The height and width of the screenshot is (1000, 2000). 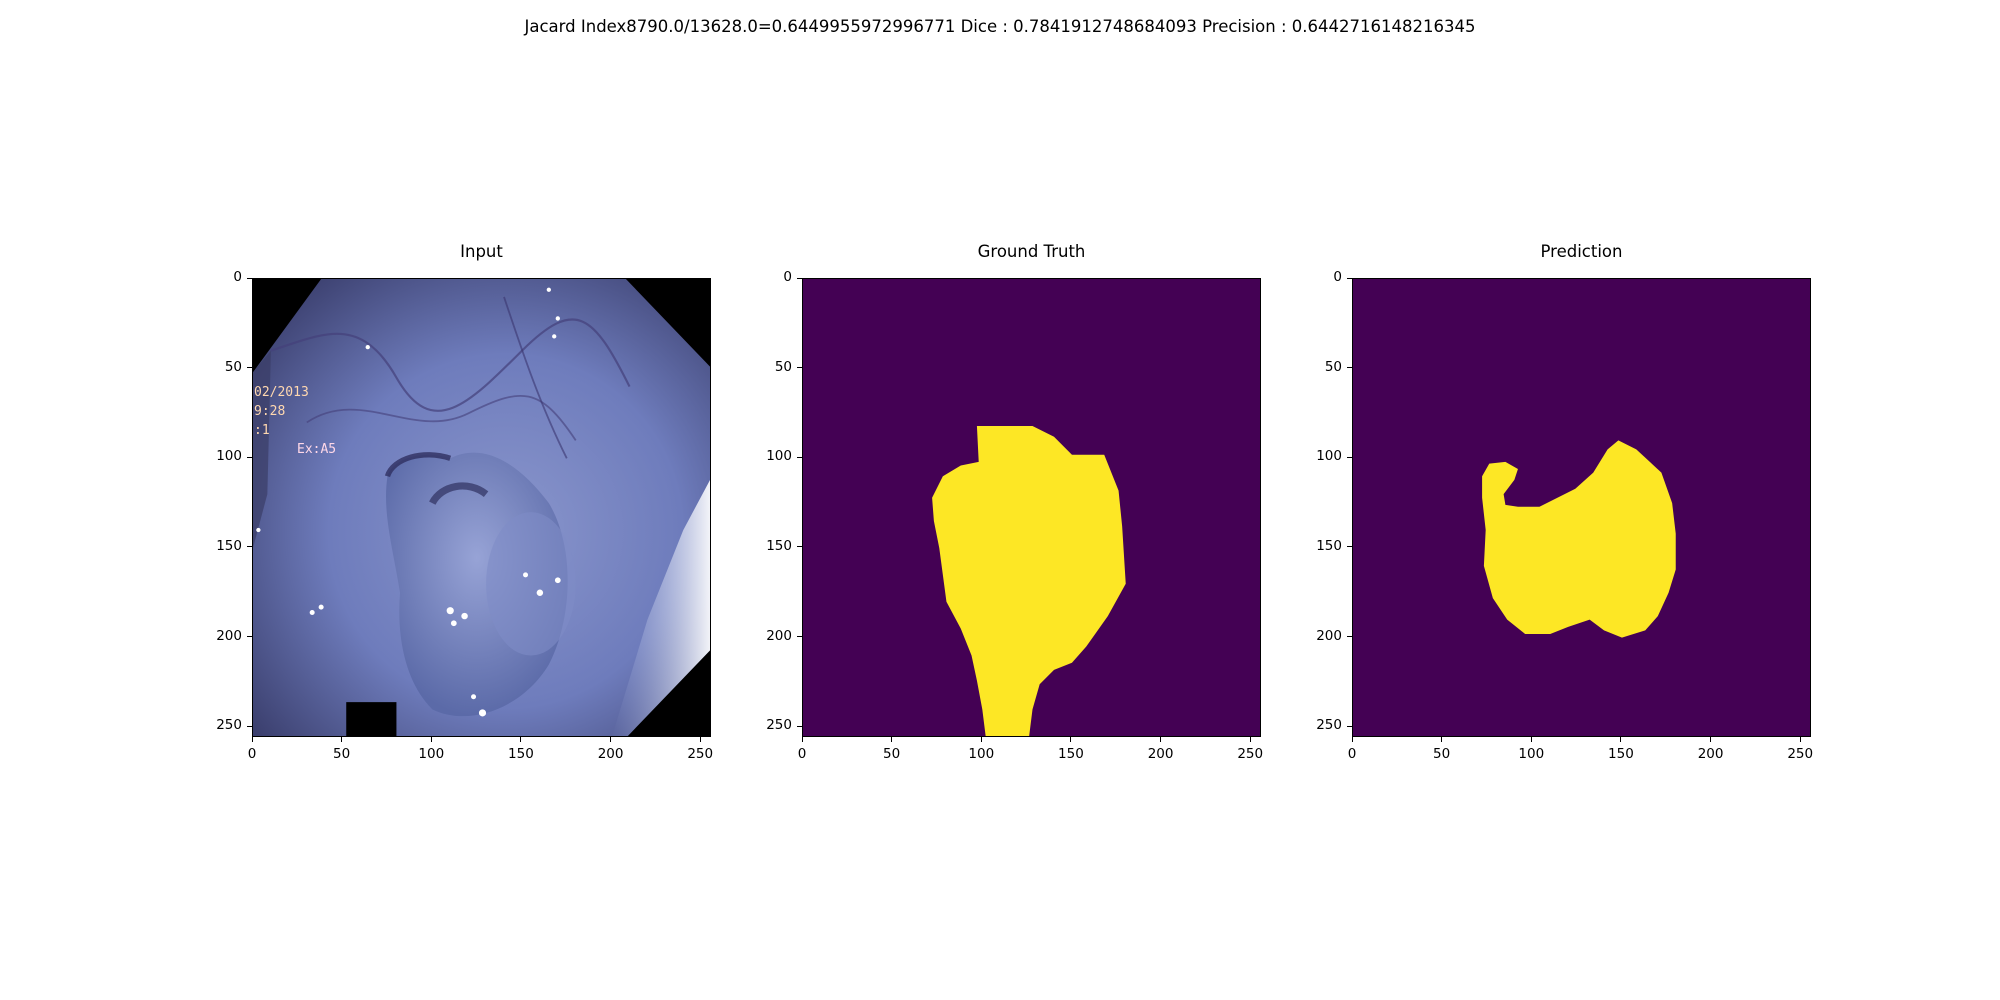 What do you see at coordinates (481, 251) in the screenshot?
I see `panel-title-input: Input` at bounding box center [481, 251].